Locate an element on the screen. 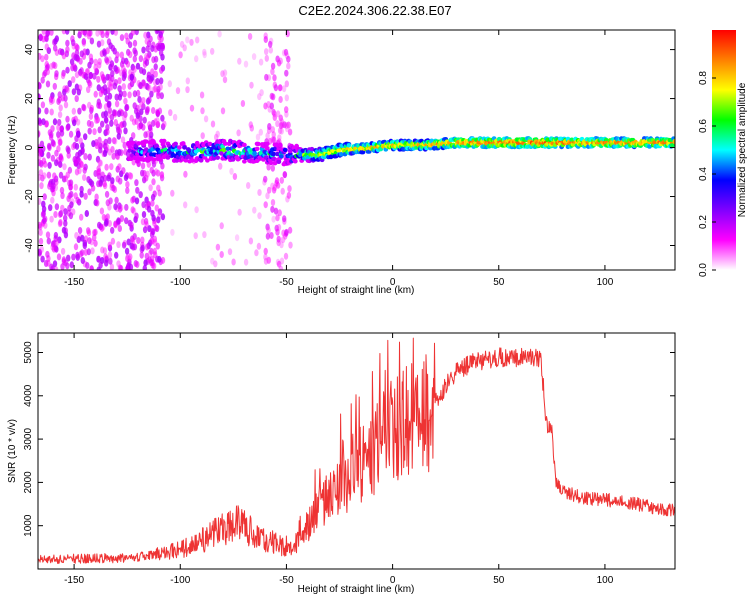 The width and height of the screenshot is (750, 600). colorbar-tick-label: 0.6 is located at coordinates (703, 126).